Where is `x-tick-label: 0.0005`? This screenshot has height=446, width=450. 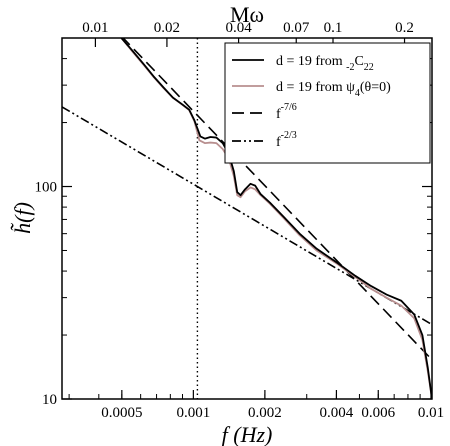
x-tick-label: 0.0005 is located at coordinates (121, 413).